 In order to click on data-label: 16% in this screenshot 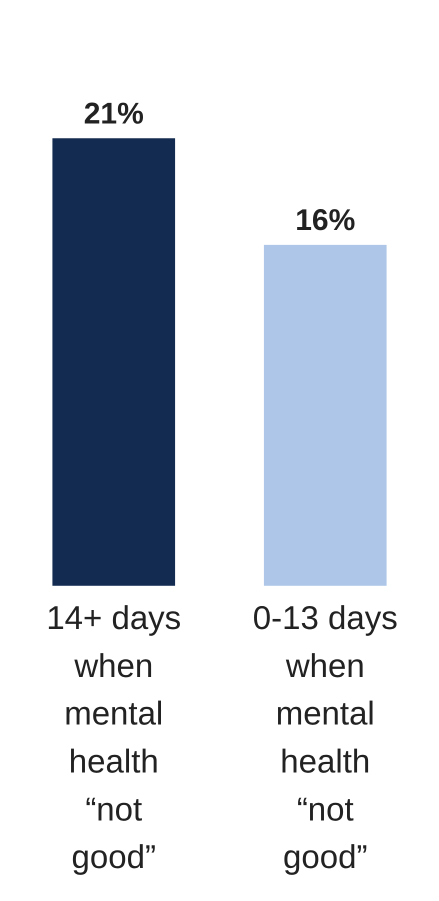, I will do `click(325, 221)`.